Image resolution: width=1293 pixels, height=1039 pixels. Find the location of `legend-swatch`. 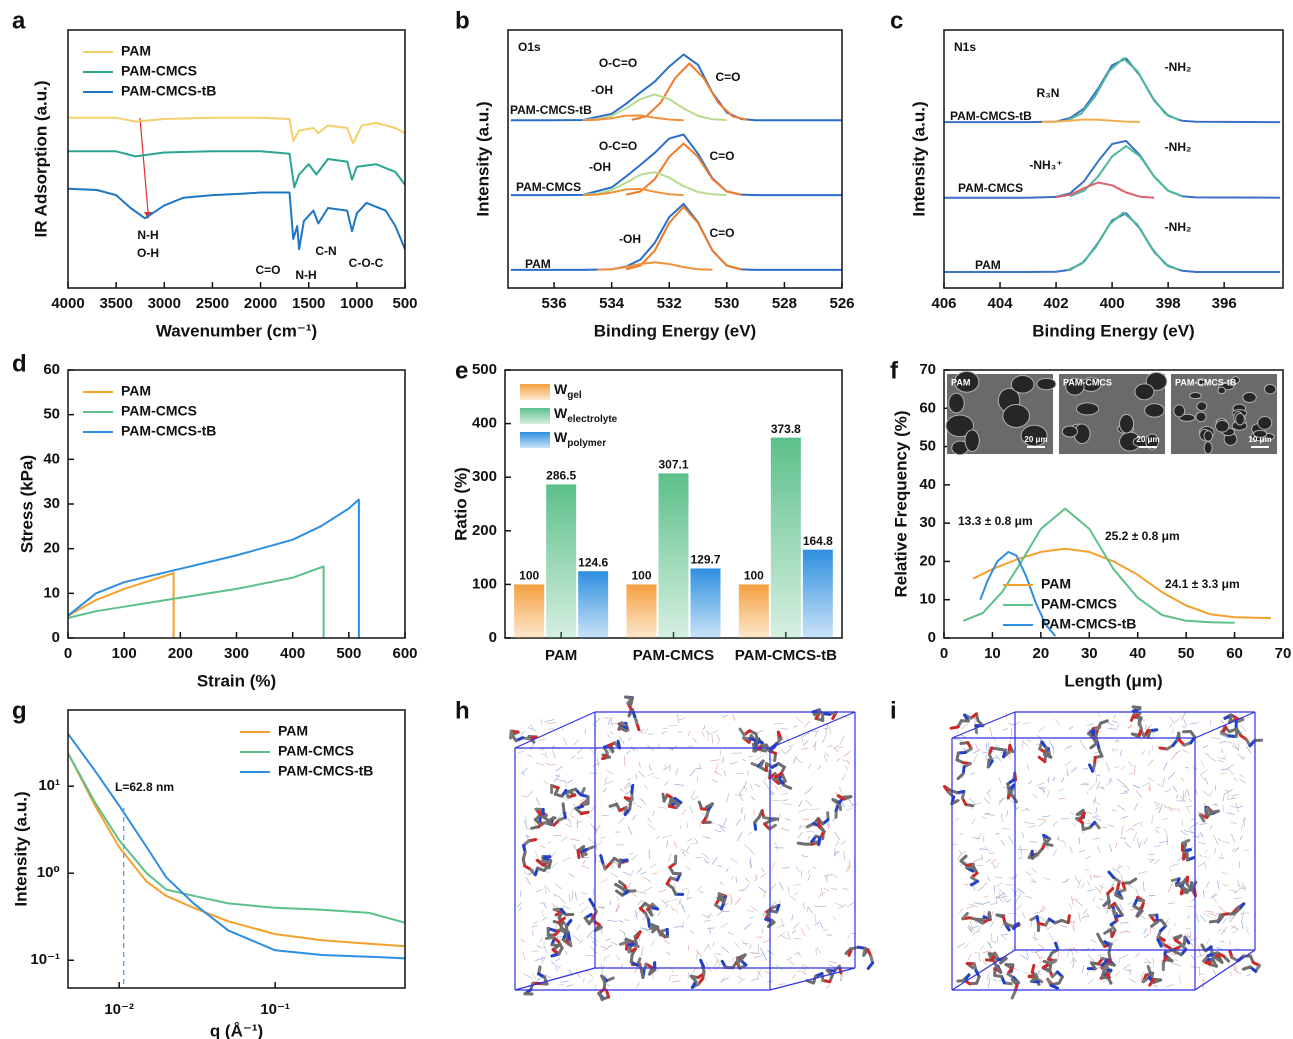

legend-swatch is located at coordinates (535, 392).